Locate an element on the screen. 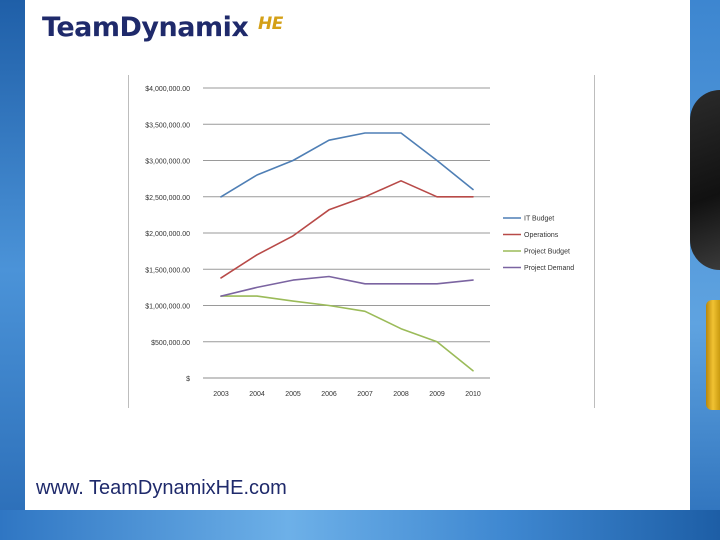  x-tick-label: 2007 is located at coordinates (365, 394).